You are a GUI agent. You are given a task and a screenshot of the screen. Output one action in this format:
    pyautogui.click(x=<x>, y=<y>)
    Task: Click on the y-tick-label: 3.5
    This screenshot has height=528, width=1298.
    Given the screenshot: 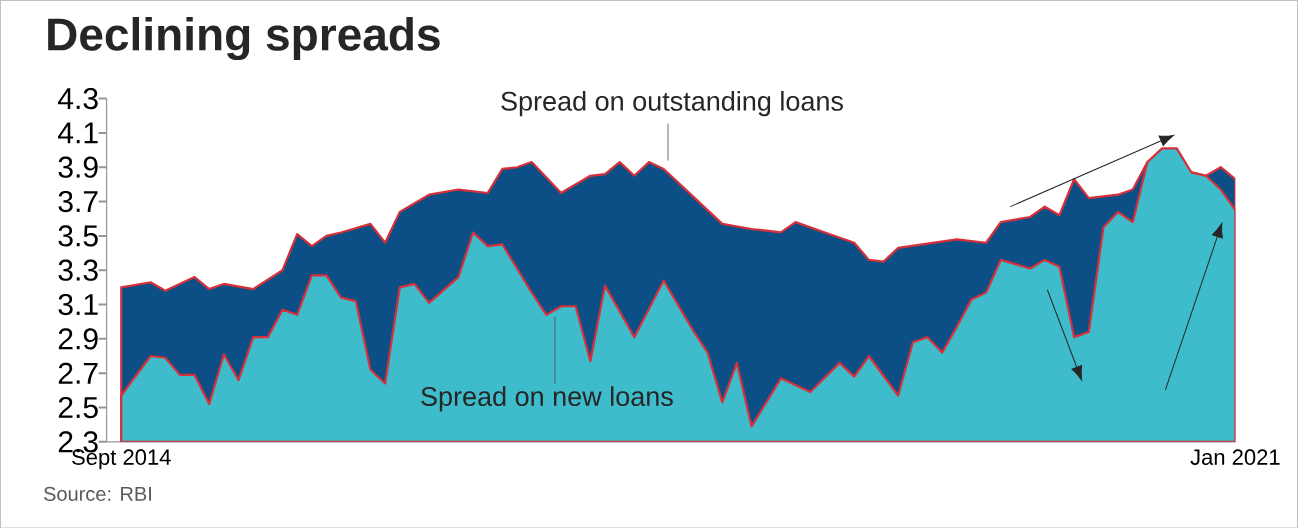 What is the action you would take?
    pyautogui.click(x=78, y=236)
    